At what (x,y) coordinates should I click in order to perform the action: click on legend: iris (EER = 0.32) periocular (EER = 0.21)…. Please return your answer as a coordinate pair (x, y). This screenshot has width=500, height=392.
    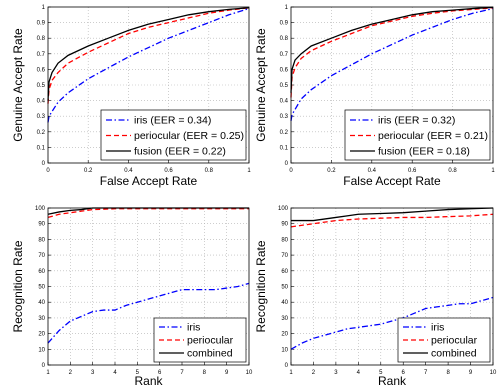
    Looking at the image, I should click on (417, 135).